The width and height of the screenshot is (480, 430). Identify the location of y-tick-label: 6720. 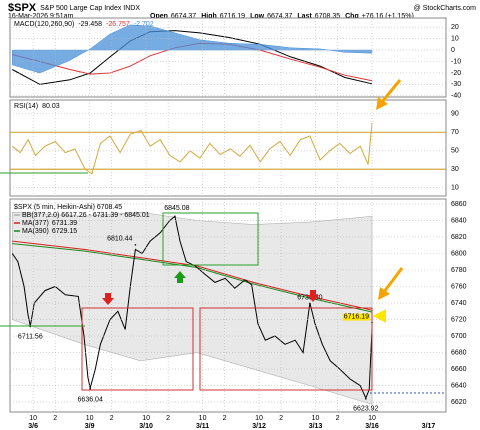
(459, 319).